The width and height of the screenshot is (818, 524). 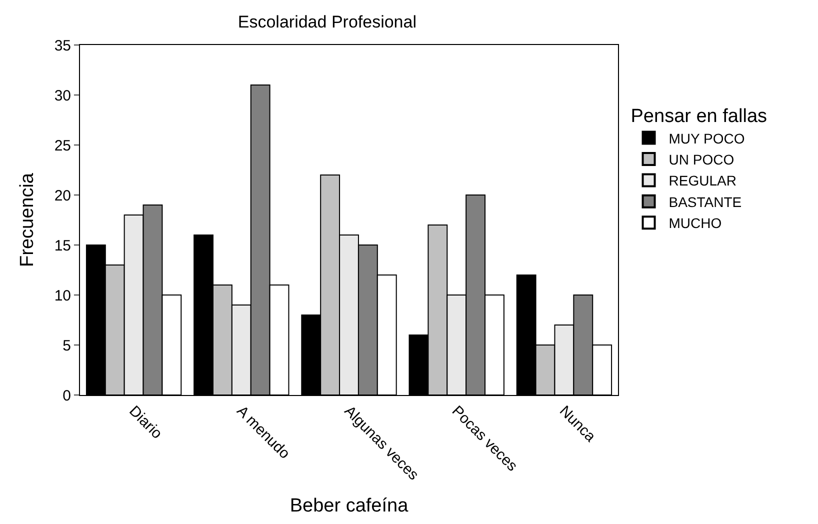 I want to click on y-tick-label: 15, so click(x=62, y=245).